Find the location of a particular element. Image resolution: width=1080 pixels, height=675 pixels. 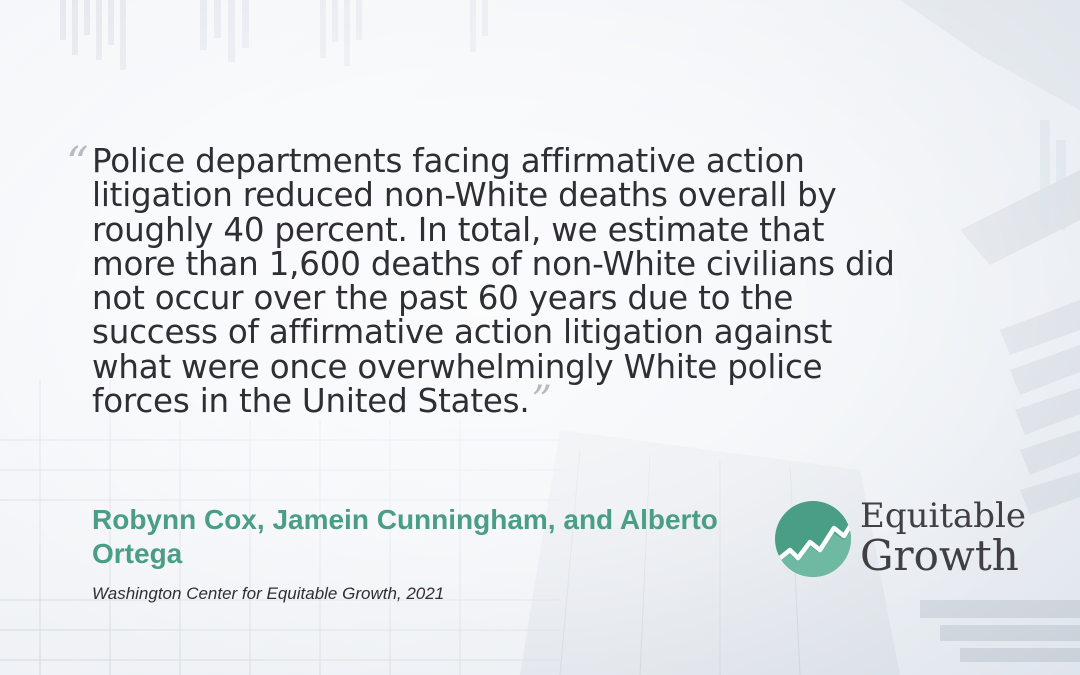

equitable-growth-logo: Equitable Growth is located at coordinates (909, 542).